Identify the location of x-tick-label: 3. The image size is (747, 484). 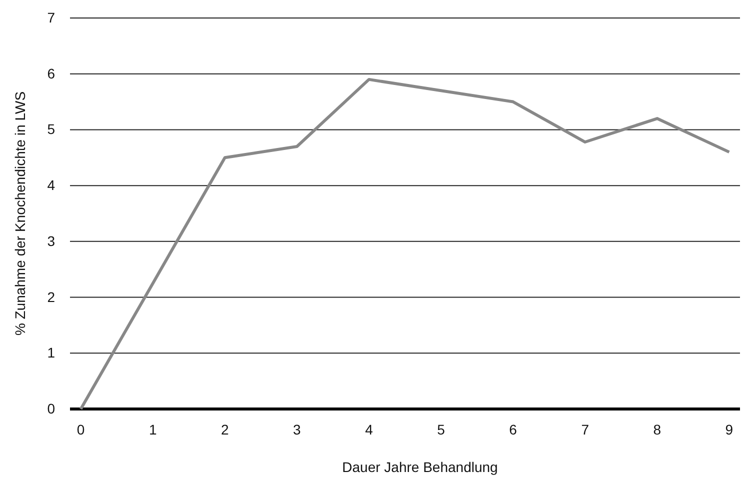
(297, 429).